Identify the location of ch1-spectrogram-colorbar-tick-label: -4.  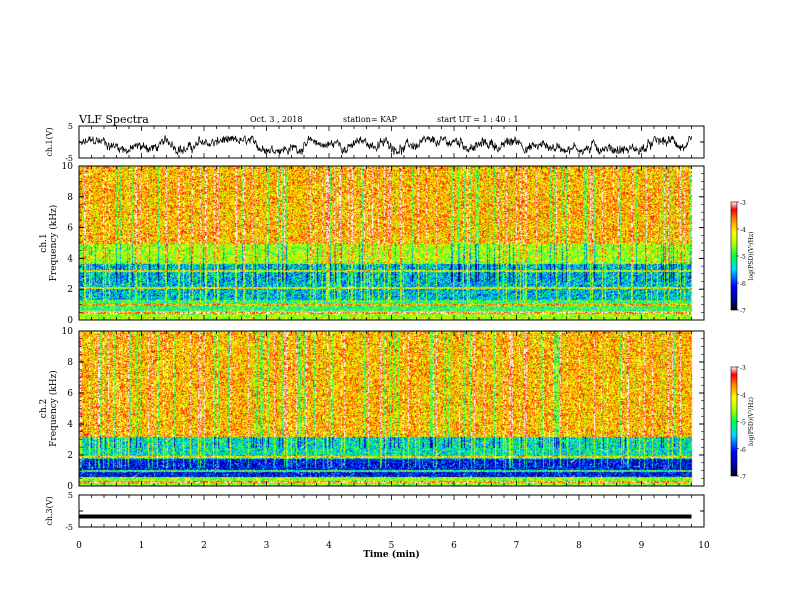
(743, 230).